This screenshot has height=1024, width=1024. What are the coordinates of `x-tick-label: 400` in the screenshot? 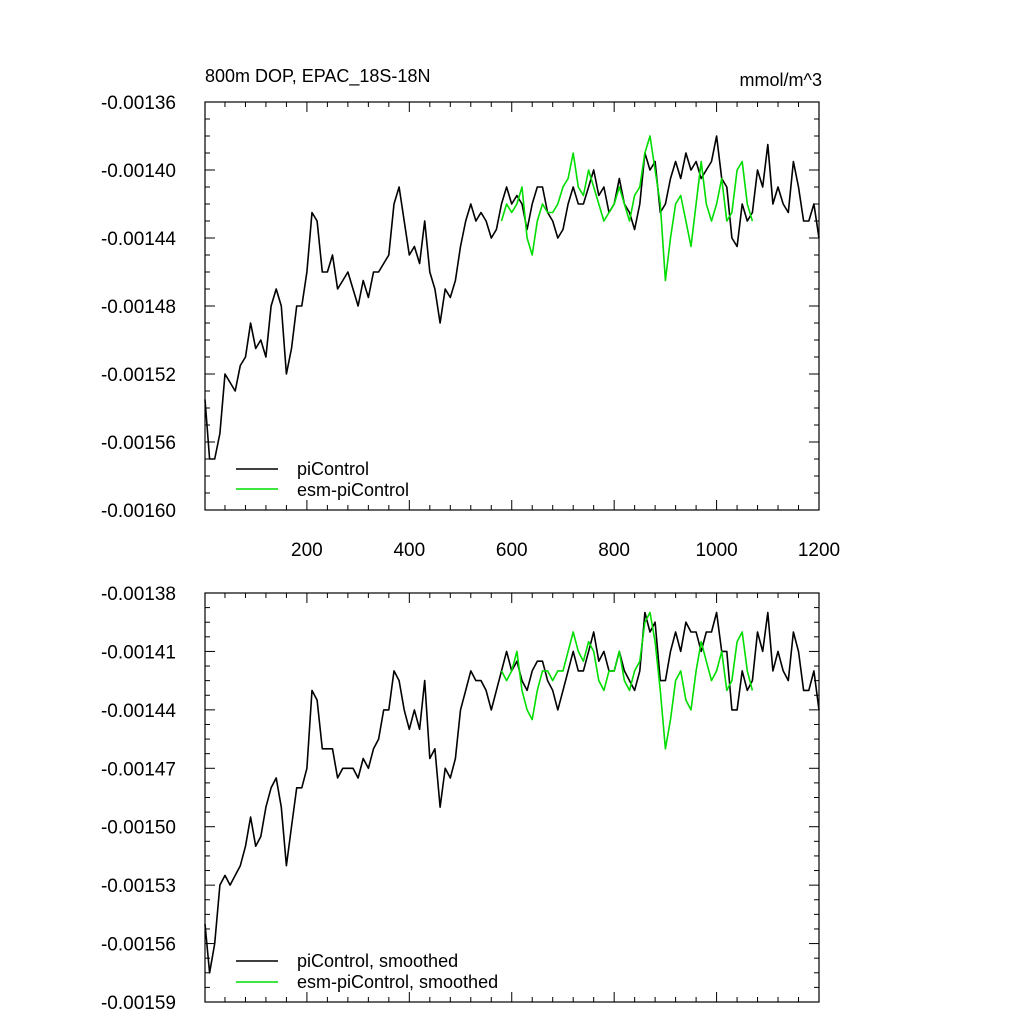 It's located at (409, 550).